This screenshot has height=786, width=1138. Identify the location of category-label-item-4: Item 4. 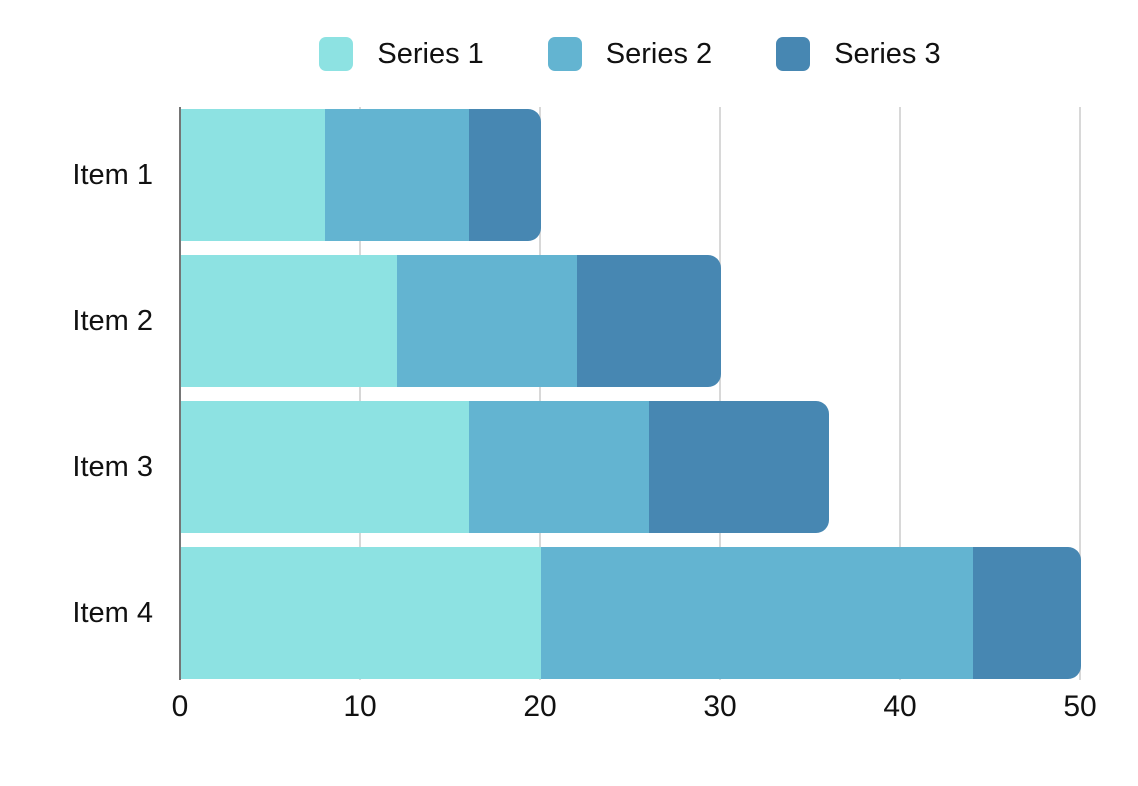
(112, 612).